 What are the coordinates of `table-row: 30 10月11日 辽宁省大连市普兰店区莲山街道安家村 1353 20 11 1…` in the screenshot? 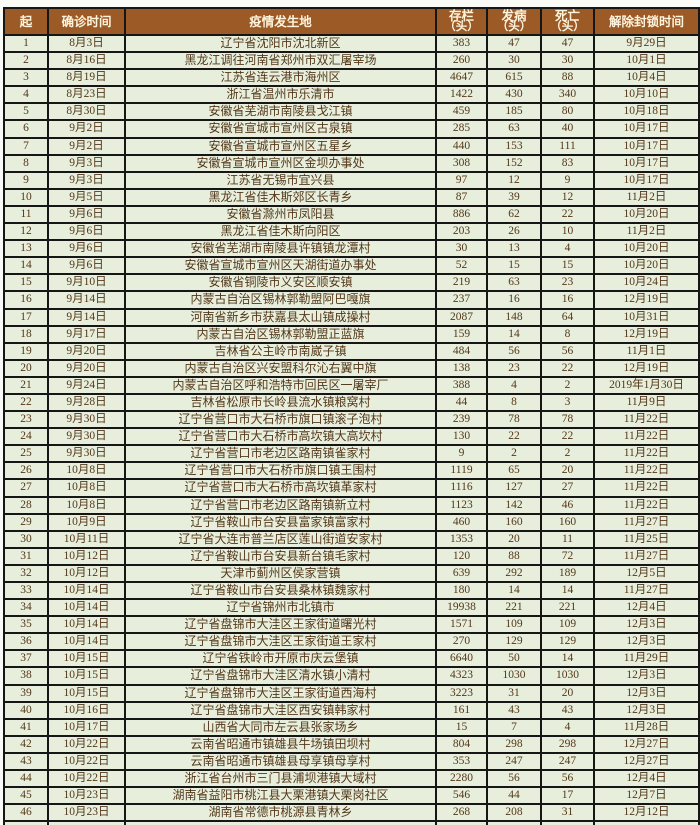 It's located at (351, 539).